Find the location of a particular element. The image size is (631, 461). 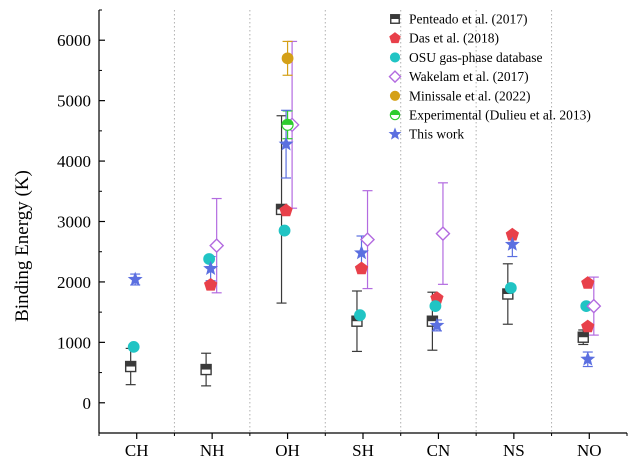

legend-label: This work is located at coordinates (436, 134).